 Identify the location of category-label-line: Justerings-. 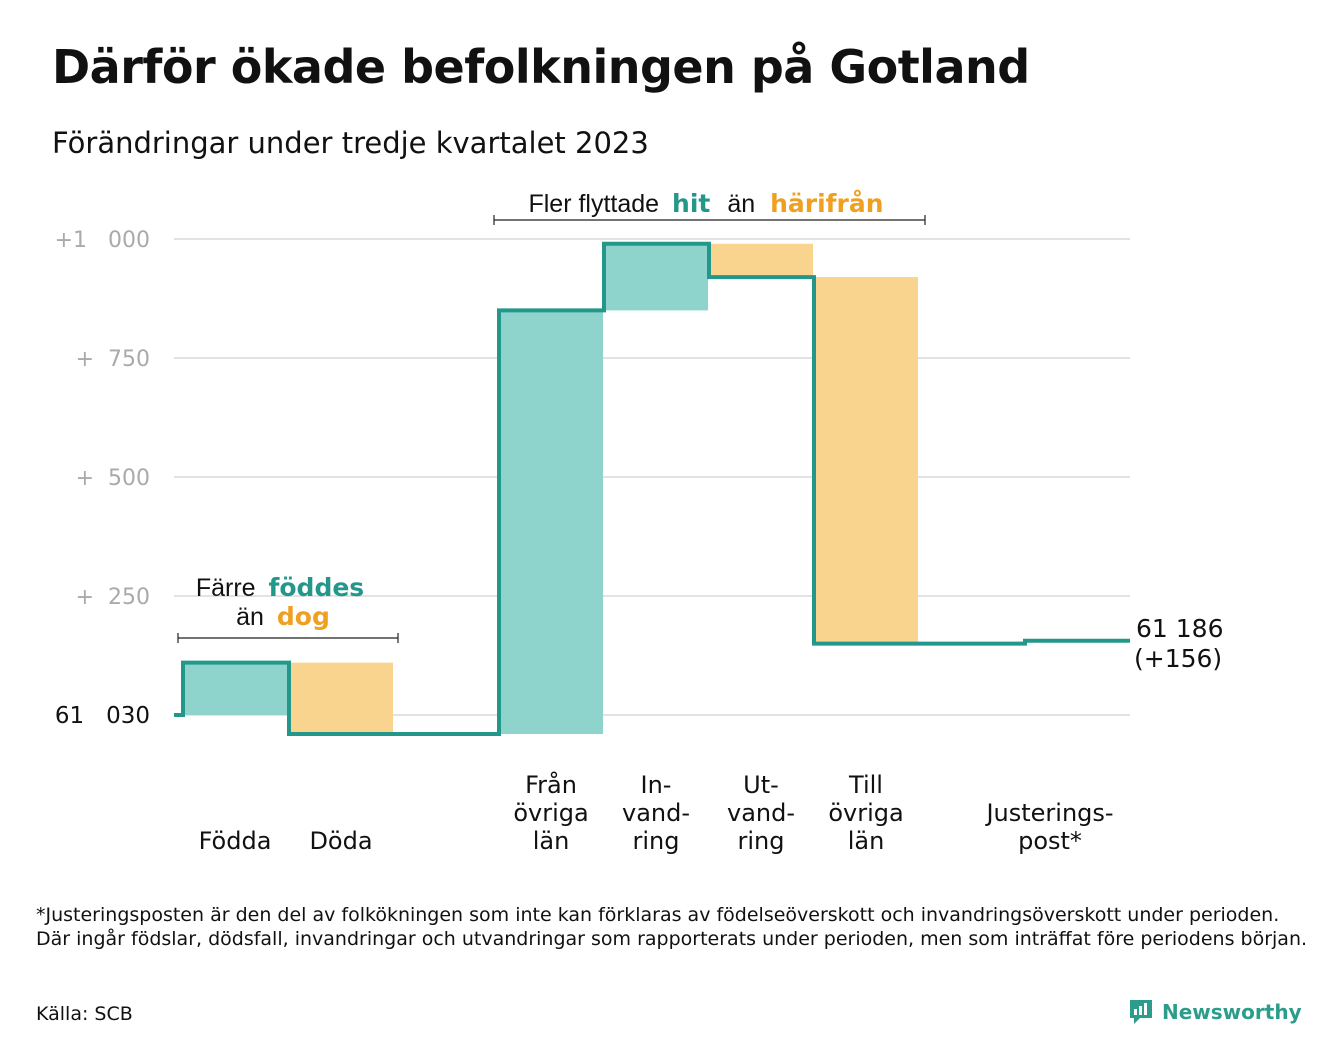
(1048, 813).